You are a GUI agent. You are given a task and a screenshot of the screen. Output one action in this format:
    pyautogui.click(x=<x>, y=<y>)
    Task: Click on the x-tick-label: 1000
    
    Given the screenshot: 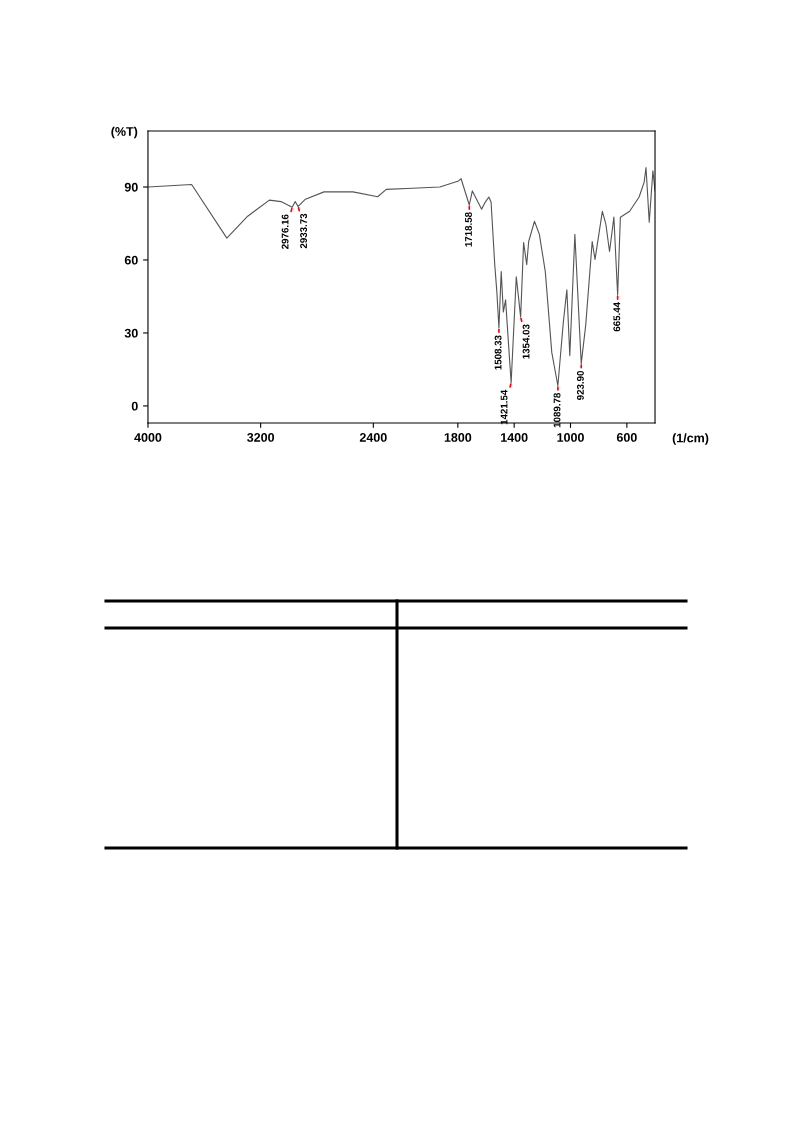 What is the action you would take?
    pyautogui.click(x=570, y=437)
    